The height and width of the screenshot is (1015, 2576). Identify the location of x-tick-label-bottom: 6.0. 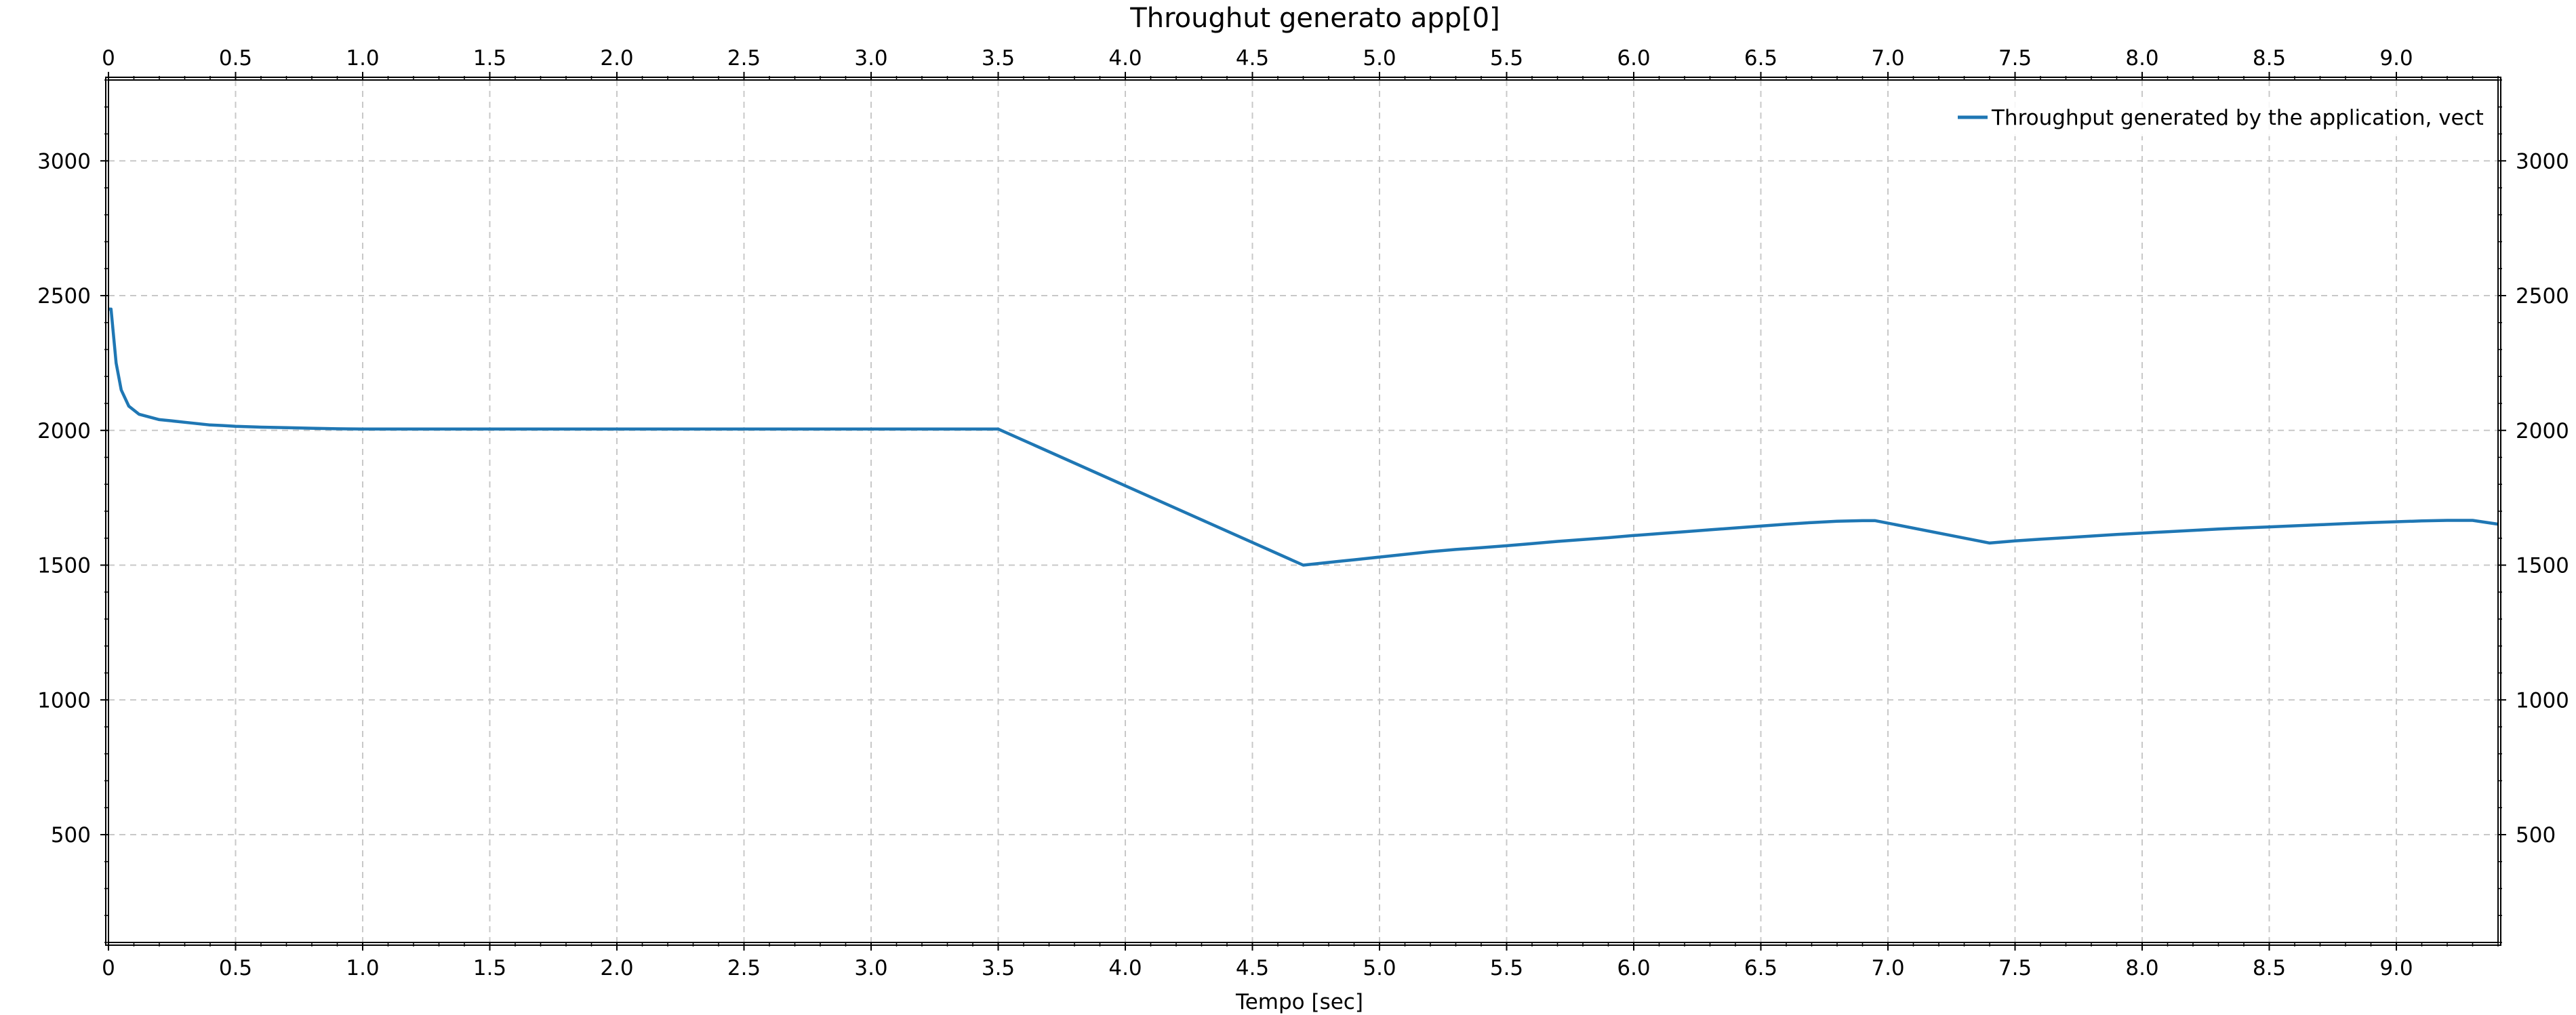
(1633, 968).